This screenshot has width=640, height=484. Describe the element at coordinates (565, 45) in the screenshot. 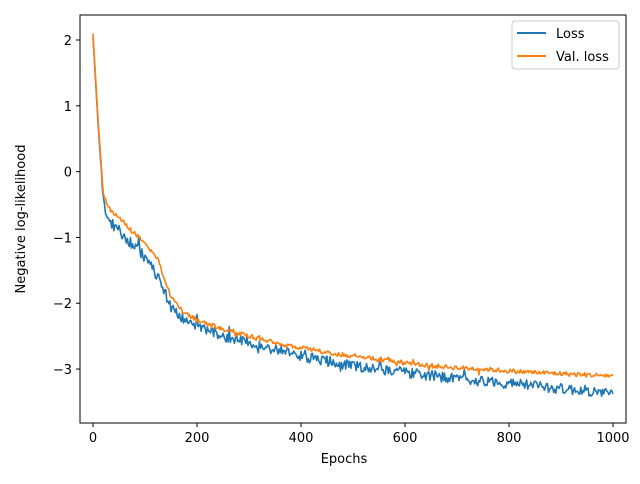

I see `legend: Loss Val. loss` at that location.